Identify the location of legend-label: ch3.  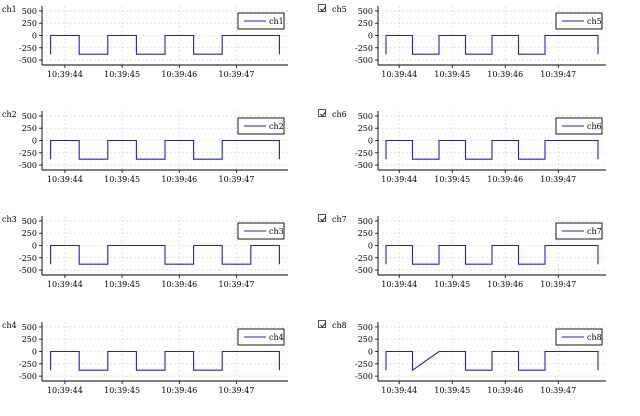
(276, 231).